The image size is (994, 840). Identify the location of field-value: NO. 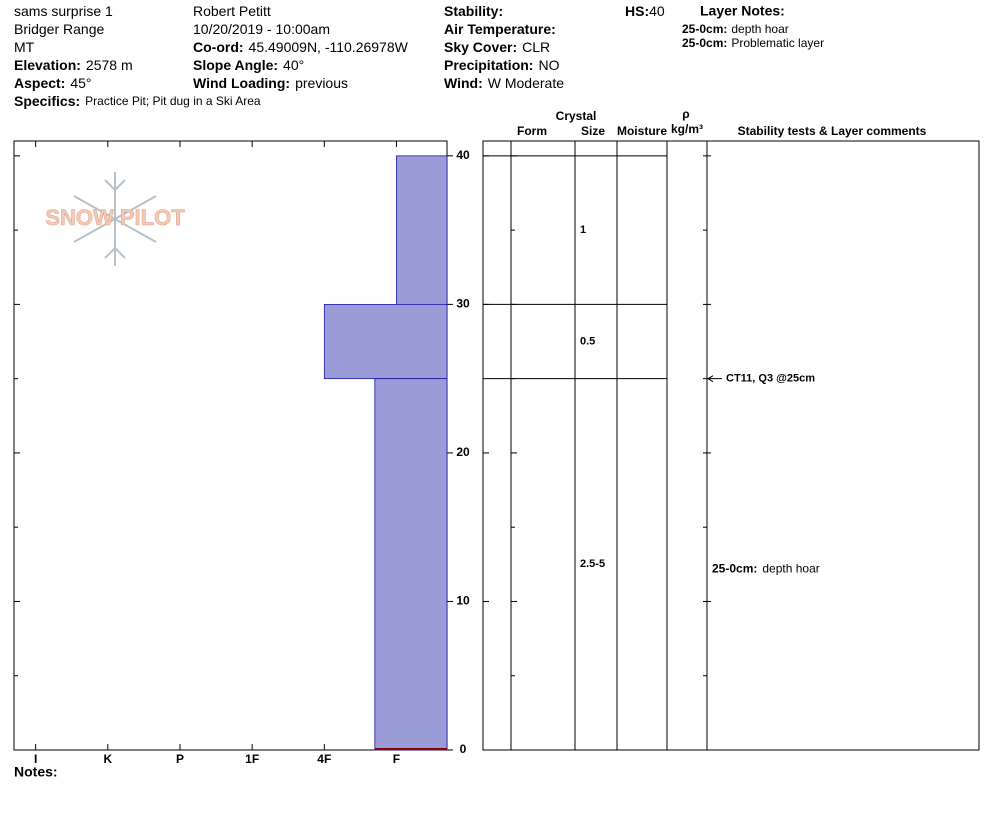
(548, 65).